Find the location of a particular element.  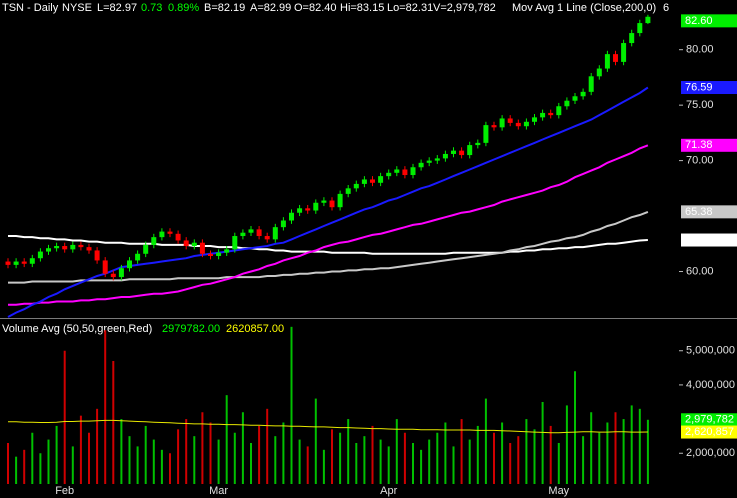

volume: V=2,979,782 is located at coordinates (464, 8).